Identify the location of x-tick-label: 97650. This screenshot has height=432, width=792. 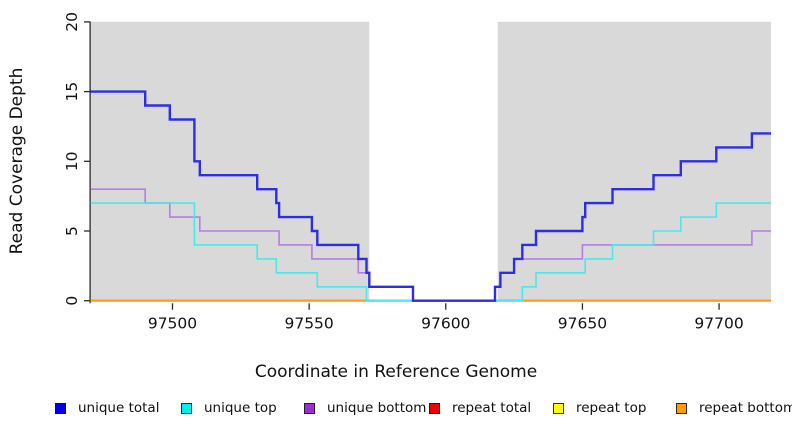
(582, 324).